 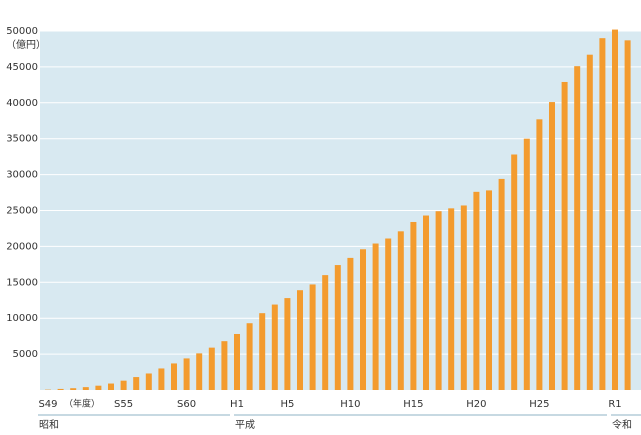 What do you see at coordinates (237, 404) in the screenshot?
I see `x-tick-label: H1` at bounding box center [237, 404].